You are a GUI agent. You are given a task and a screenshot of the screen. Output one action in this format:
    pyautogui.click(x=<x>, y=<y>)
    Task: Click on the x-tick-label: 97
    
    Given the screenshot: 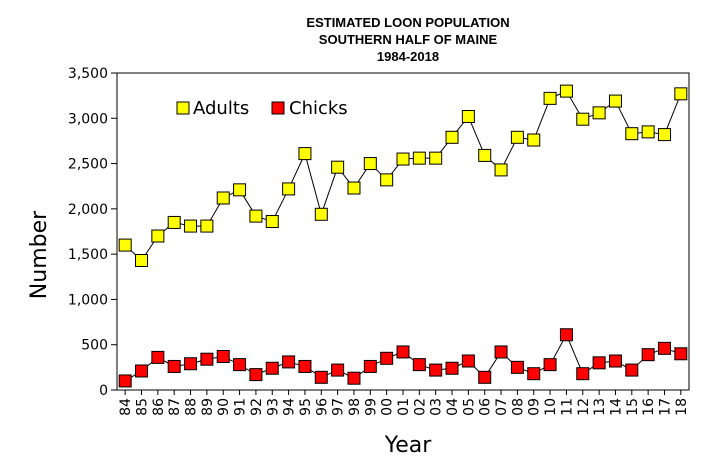 What is the action you would take?
    pyautogui.click(x=339, y=407)
    